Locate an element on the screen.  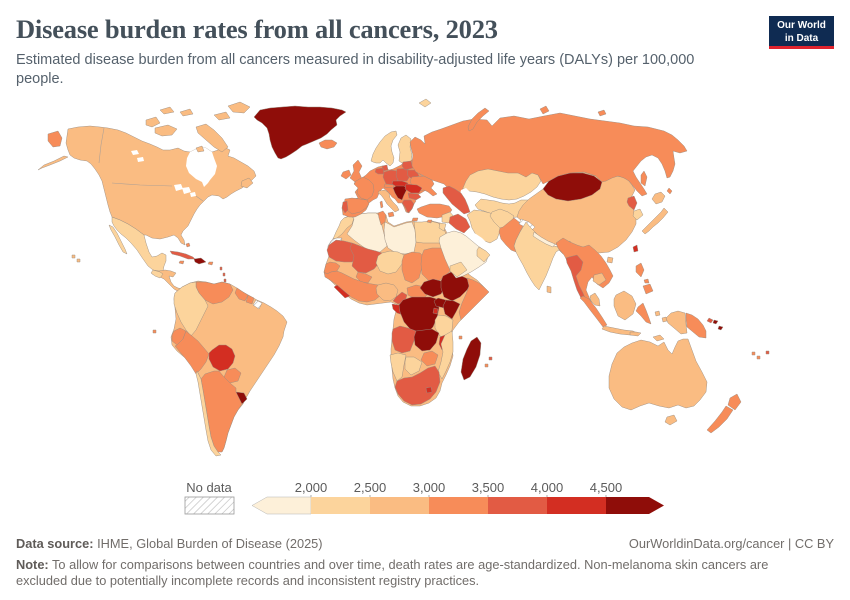
svg-text: 4,500 is located at coordinates (606, 487).